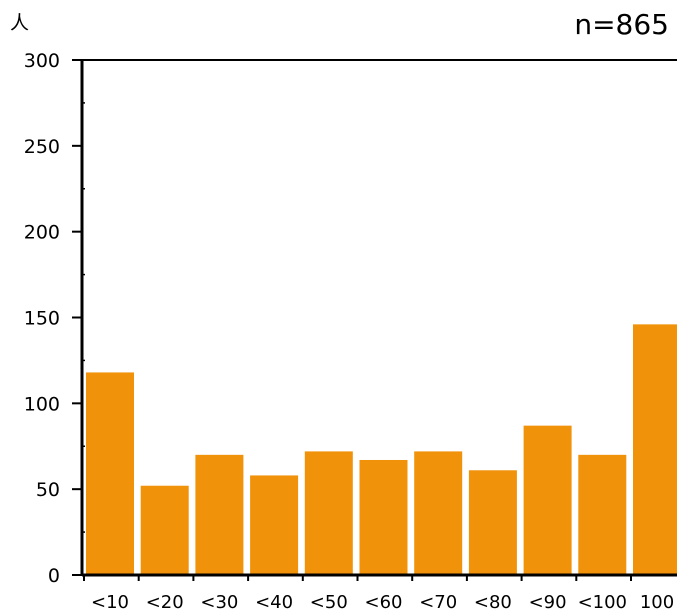  What do you see at coordinates (621, 24) in the screenshot?
I see `sample-size-label: n=865` at bounding box center [621, 24].